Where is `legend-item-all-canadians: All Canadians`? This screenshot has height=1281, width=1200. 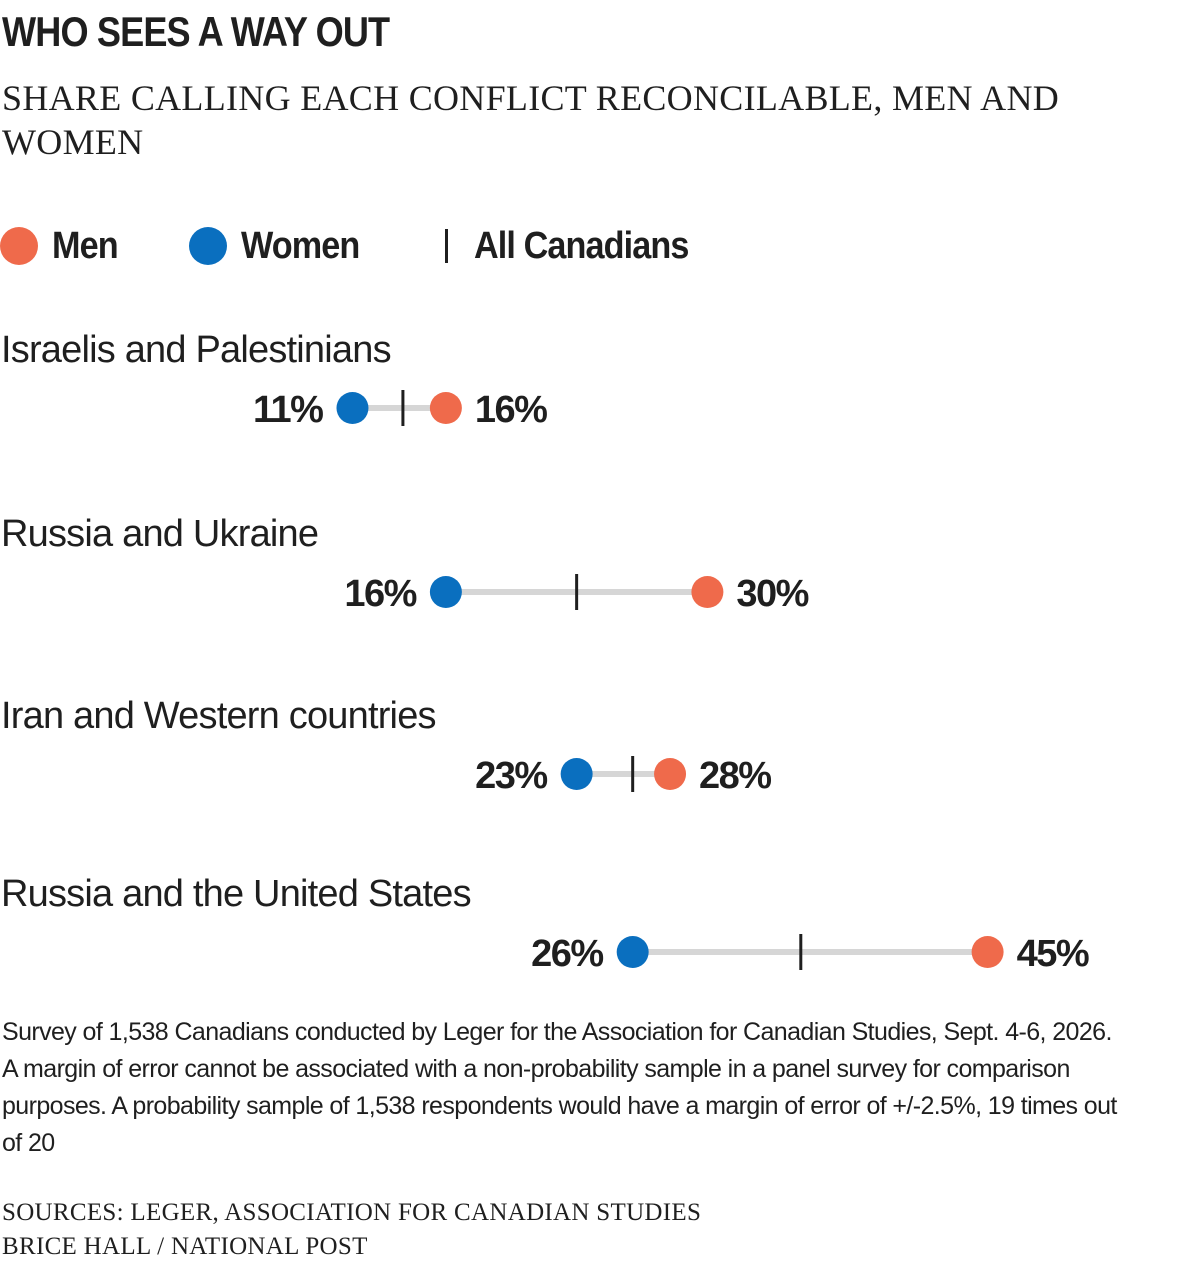
legend-item-all-canadians: All Canadians is located at coordinates (578, 246).